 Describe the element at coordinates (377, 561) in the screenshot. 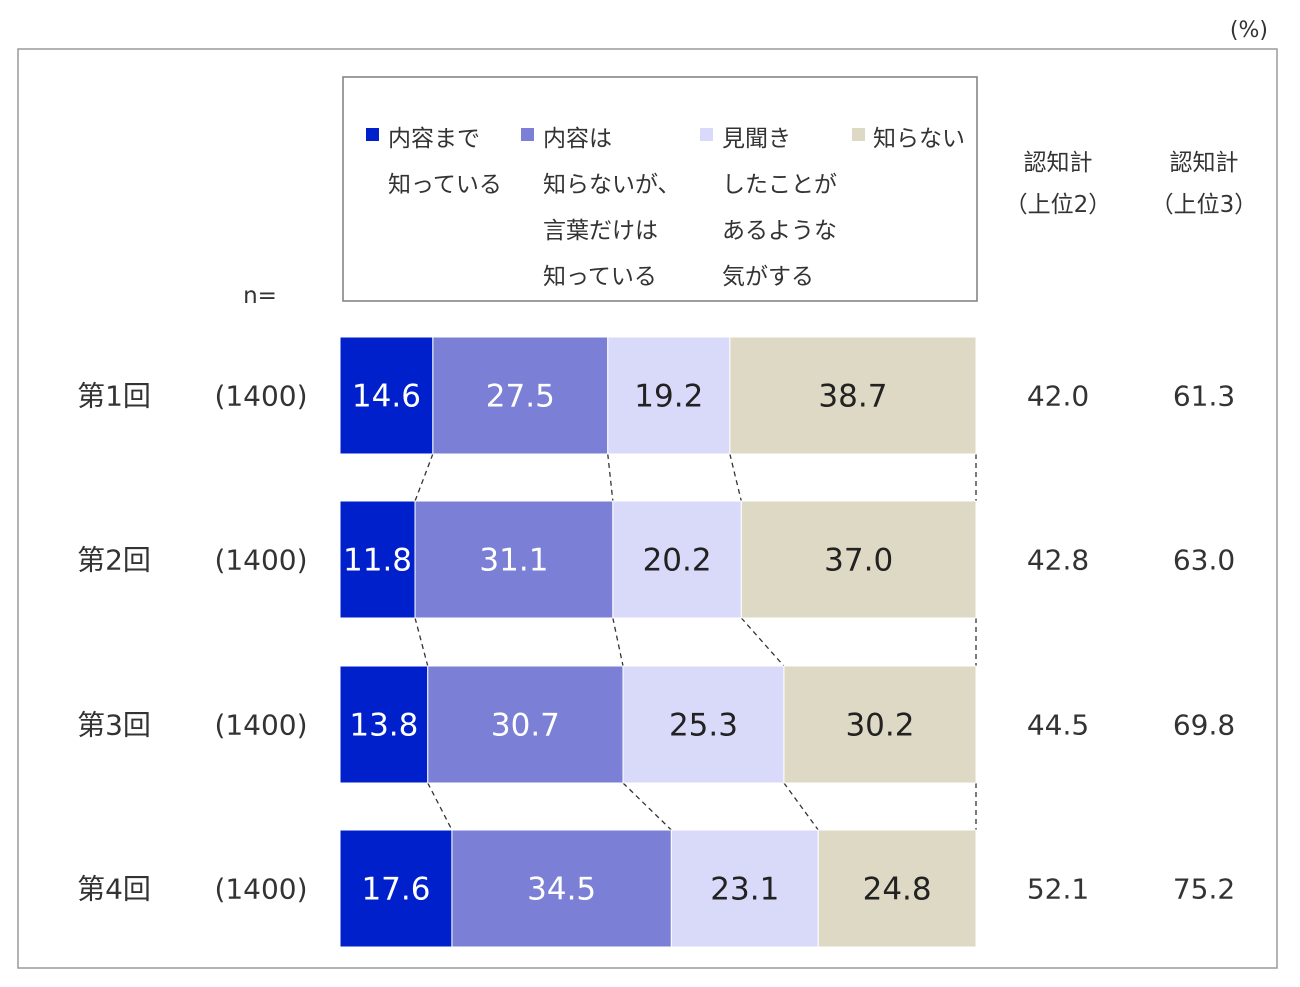

I see `bar-value-label: 11.8` at that location.